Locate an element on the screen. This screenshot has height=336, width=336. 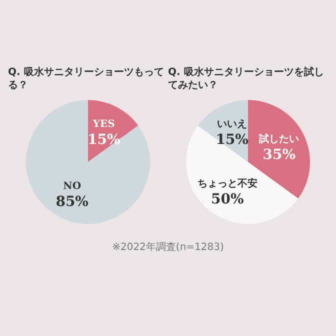
slice-label: YES is located at coordinates (103, 124).